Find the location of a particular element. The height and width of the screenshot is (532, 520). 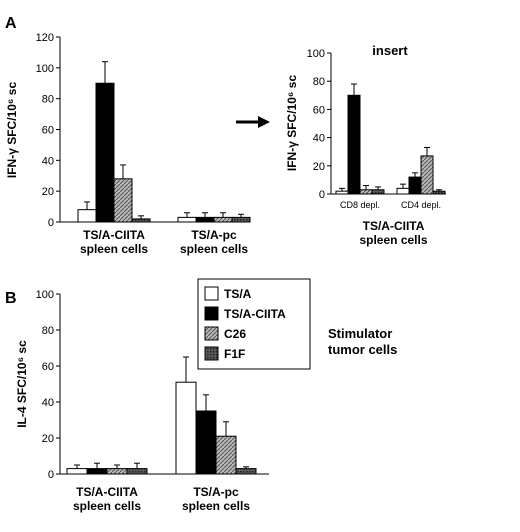

category-label: CD4 depl. is located at coordinates (421, 205).